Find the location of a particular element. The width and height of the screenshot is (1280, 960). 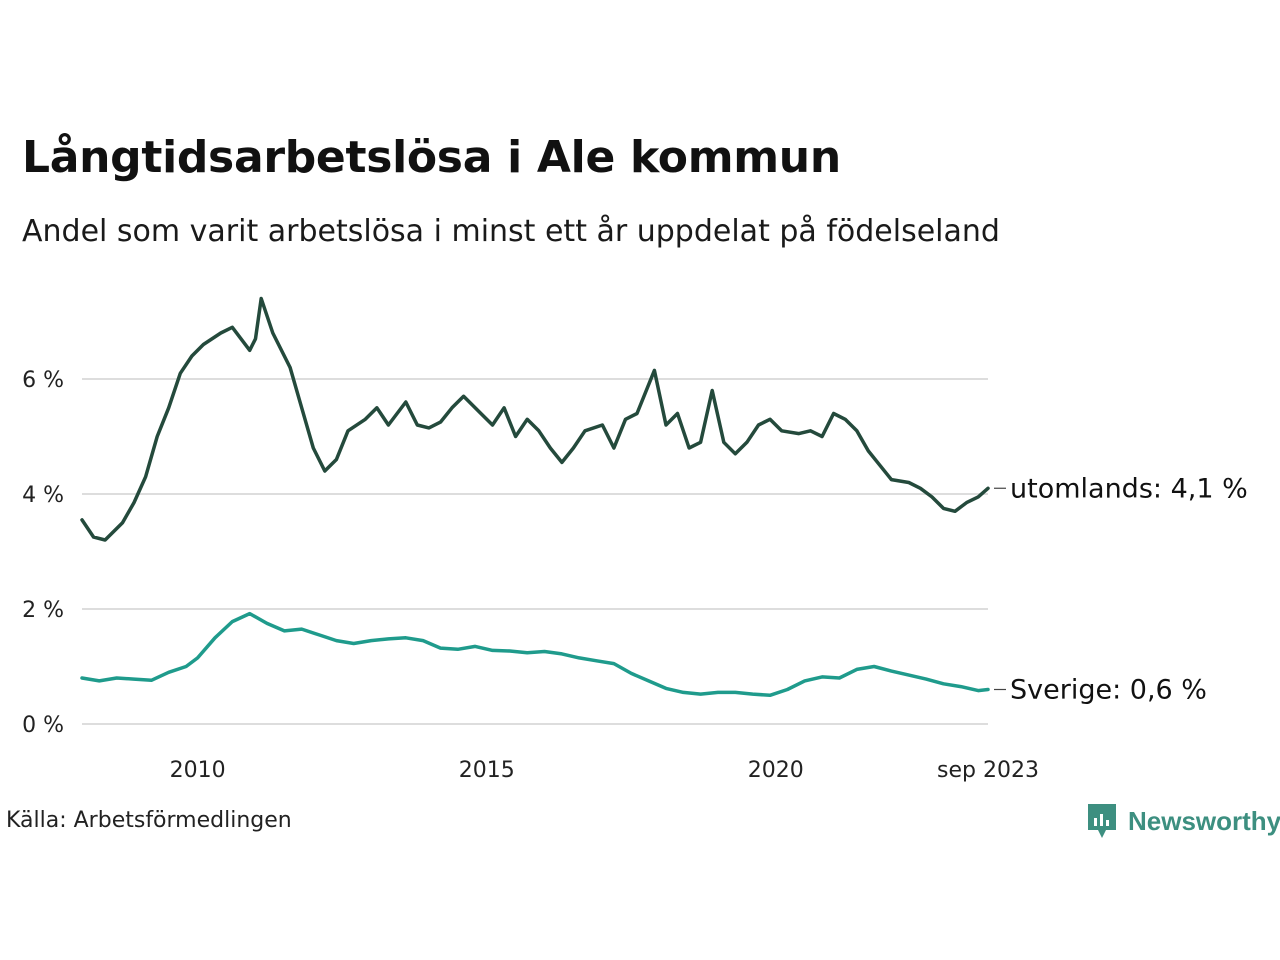

y-tick-label: 6 % is located at coordinates (43, 380).